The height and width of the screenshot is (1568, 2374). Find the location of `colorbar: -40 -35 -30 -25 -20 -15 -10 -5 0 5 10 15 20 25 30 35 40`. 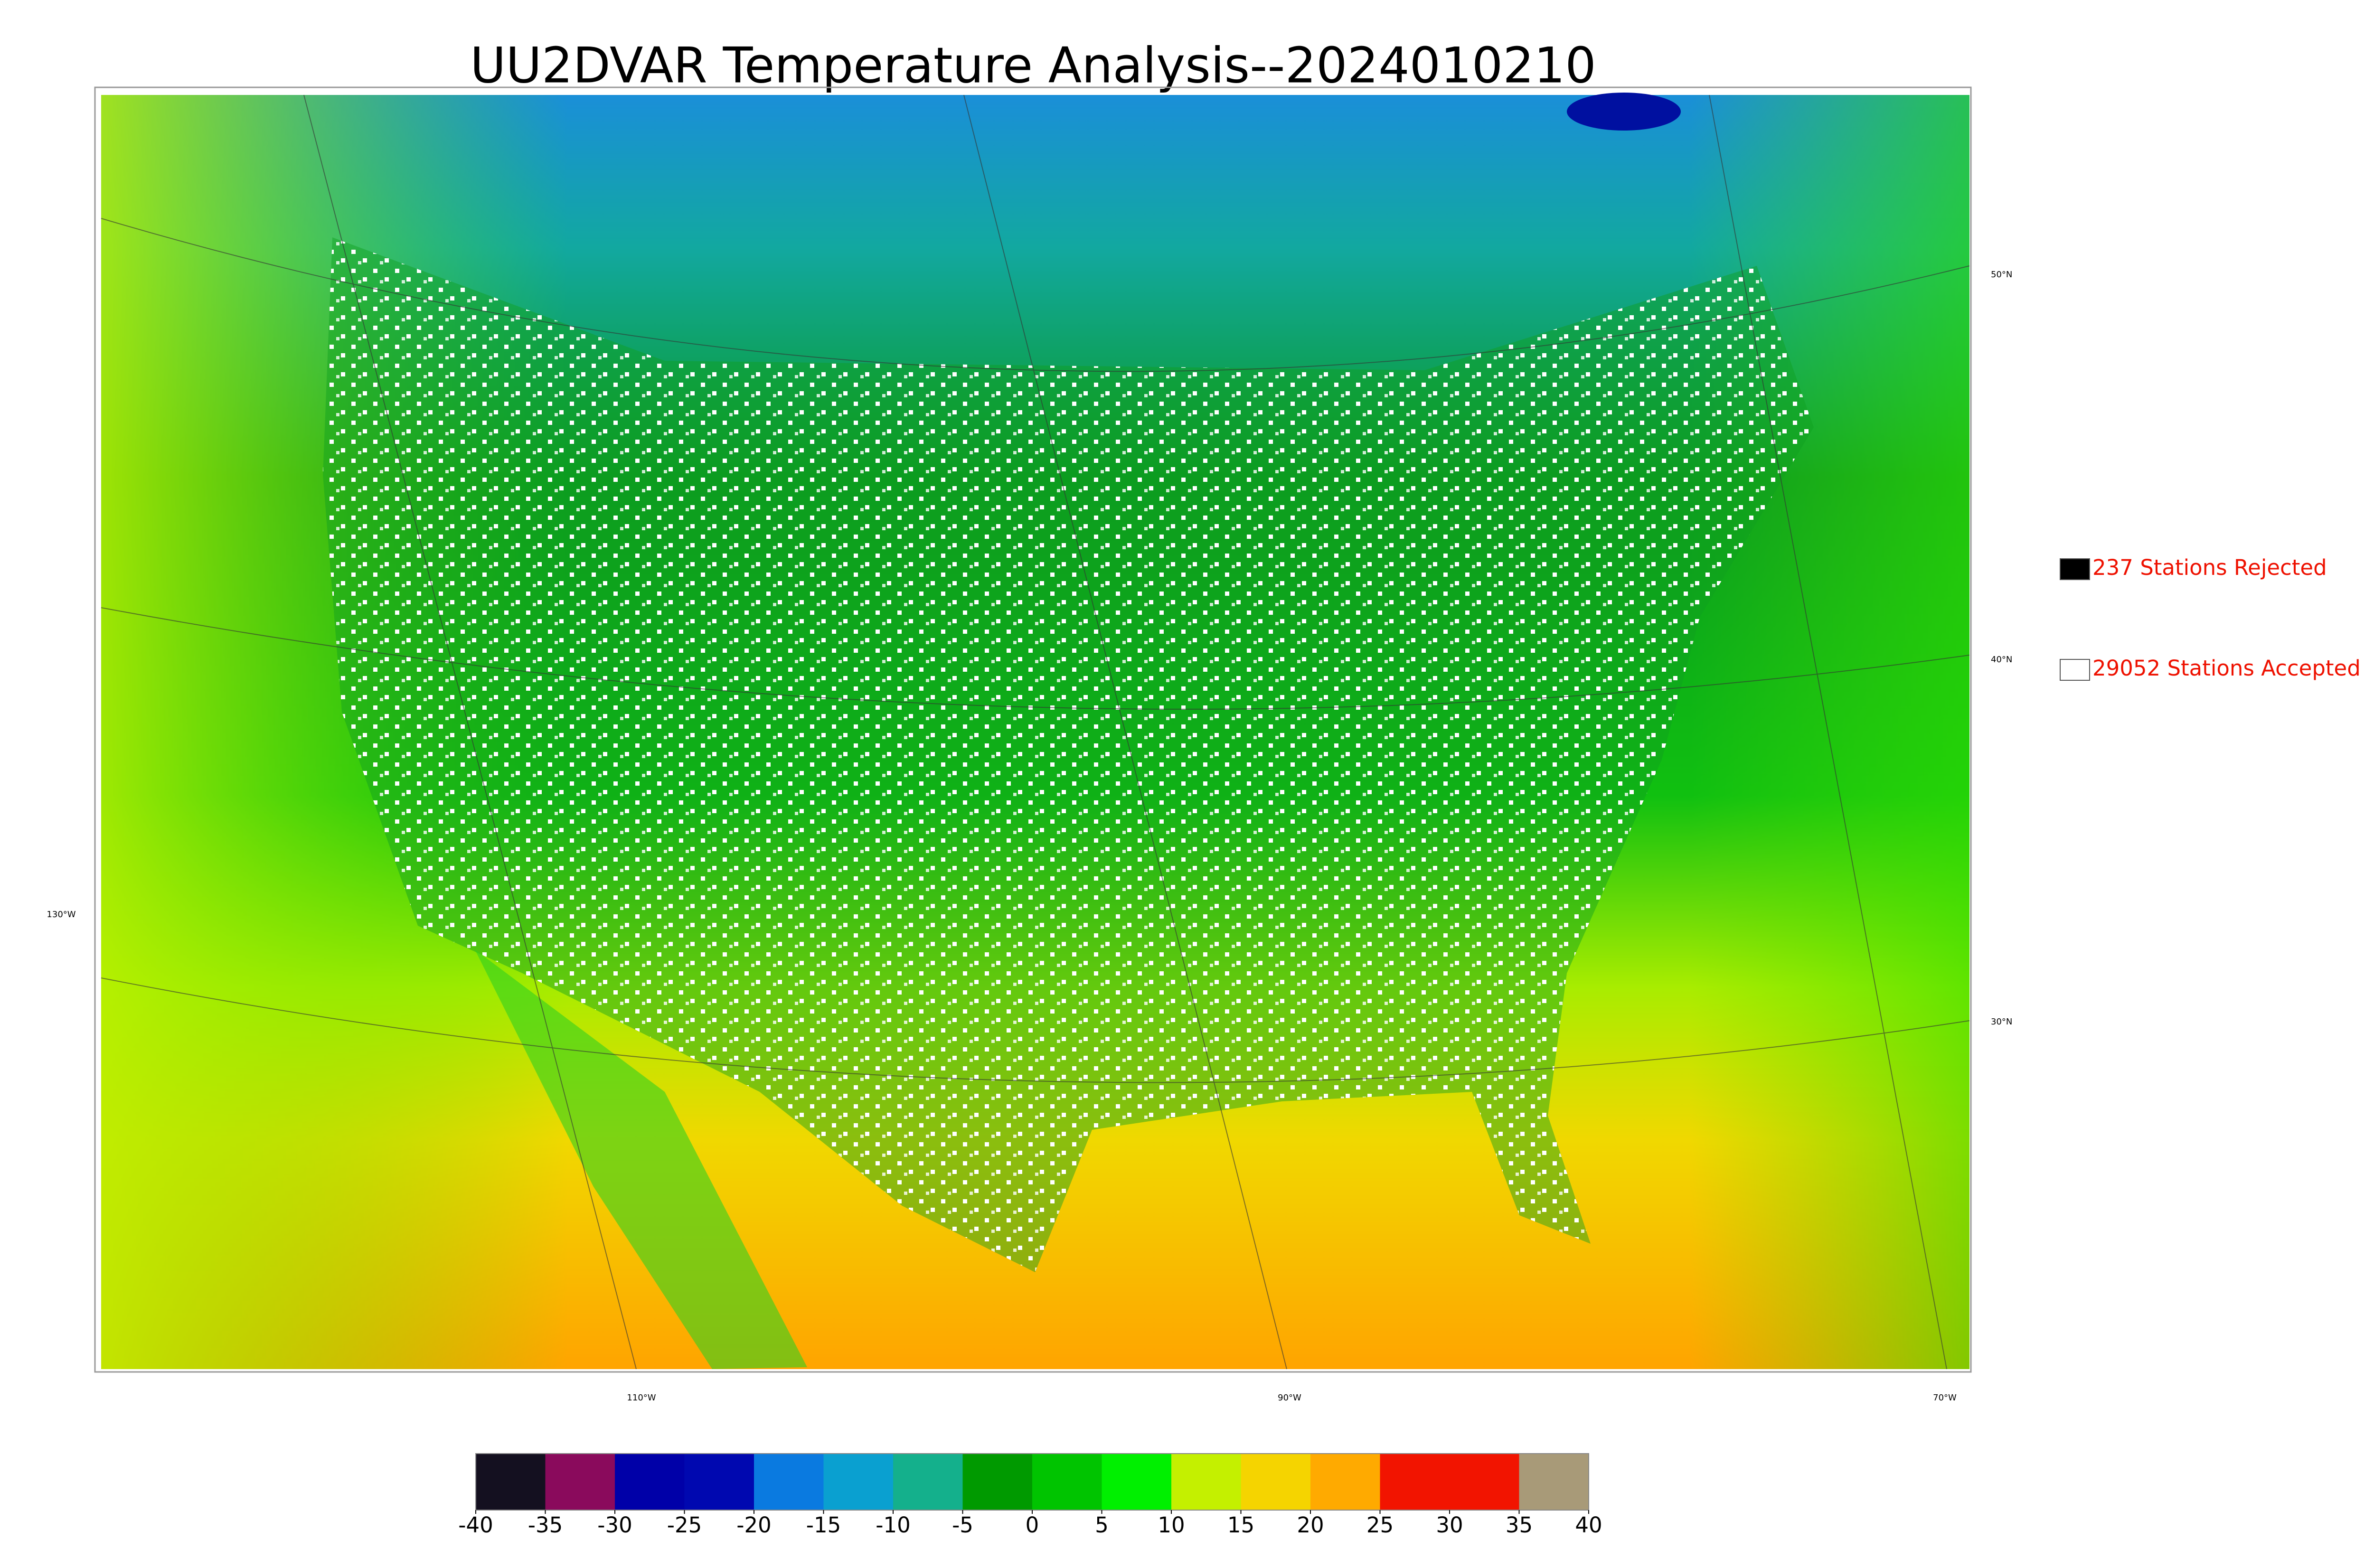

colorbar: -40 -35 -30 -25 -20 -15 -10 -5 0 5 10 15 20 25 30 35 40 is located at coordinates (1030, 1495).